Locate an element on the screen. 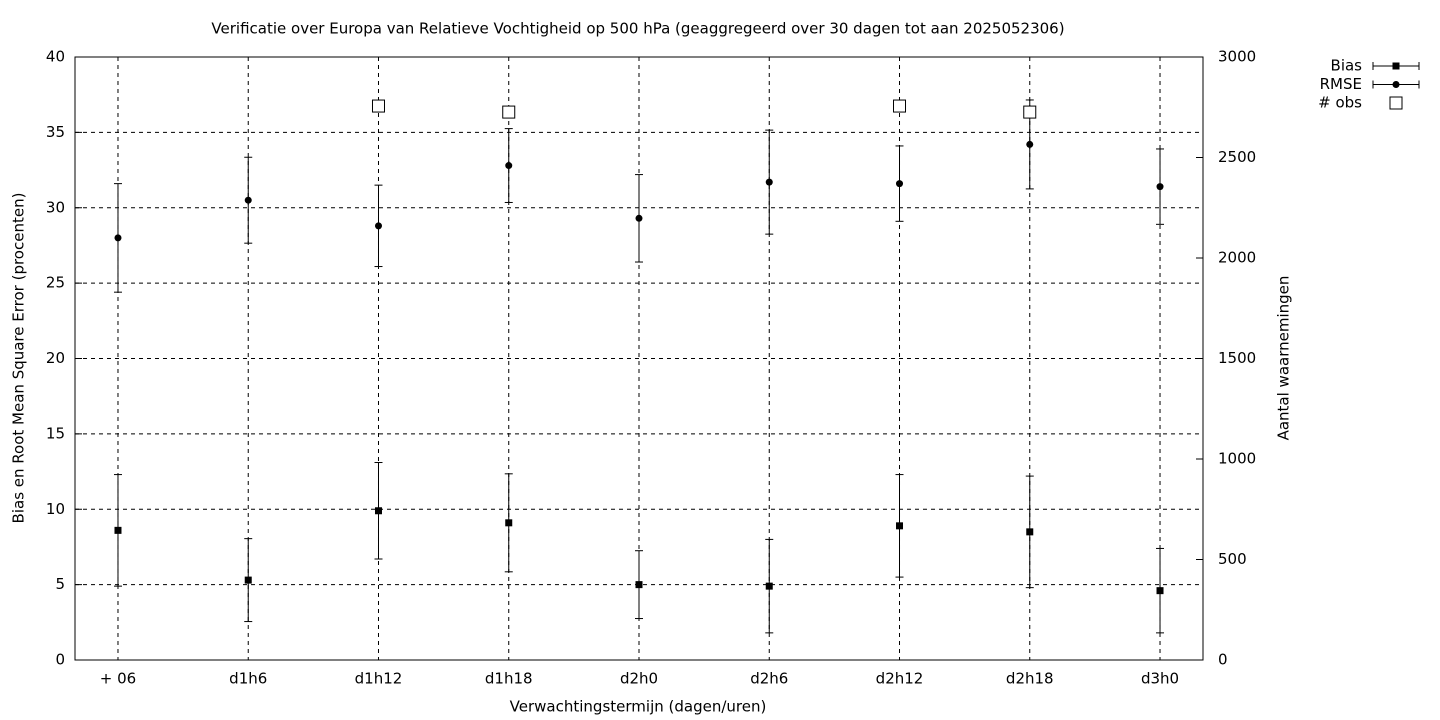 The image size is (1440, 720). y2-tick-label: 2500 is located at coordinates (1237, 157).